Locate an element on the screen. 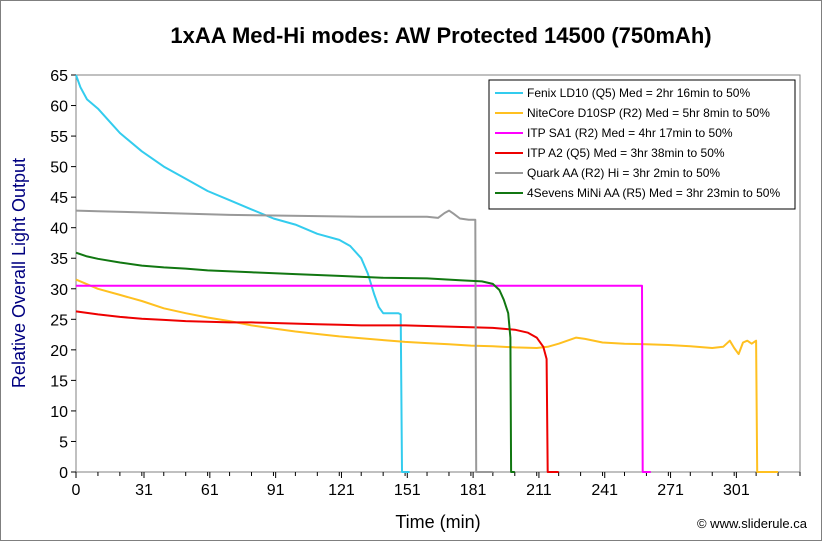 The height and width of the screenshot is (541, 822). legend-label-4: Quark AA (R2) Hi = 3hr 2min to 50% is located at coordinates (623, 173).